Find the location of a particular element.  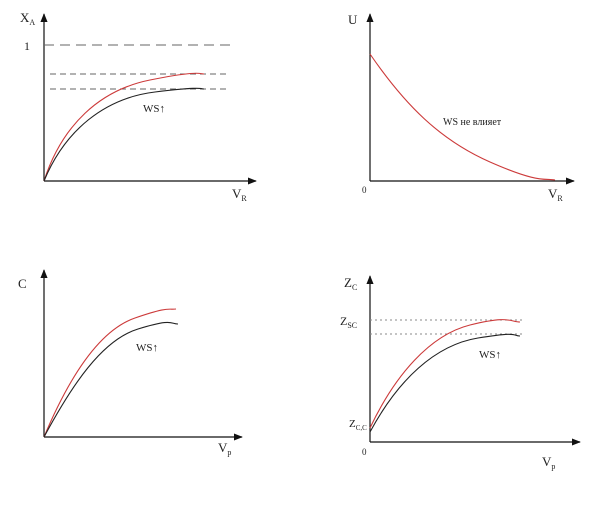

y-axis-label: XA is located at coordinates (27, 18).